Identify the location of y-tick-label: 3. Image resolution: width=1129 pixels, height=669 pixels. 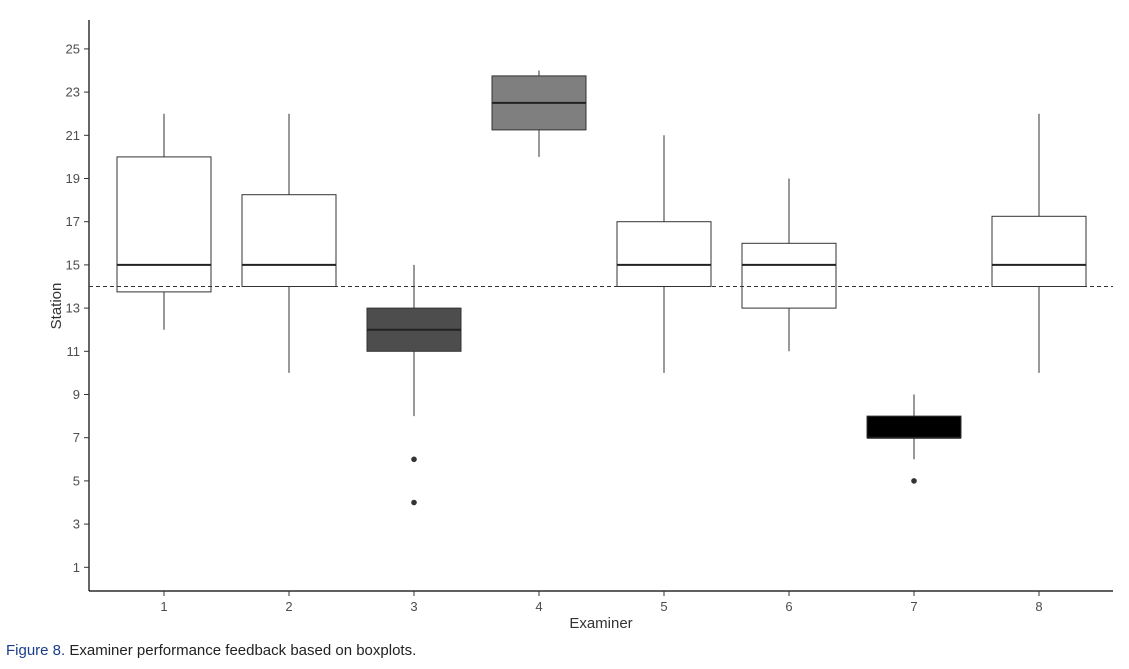
(76, 524).